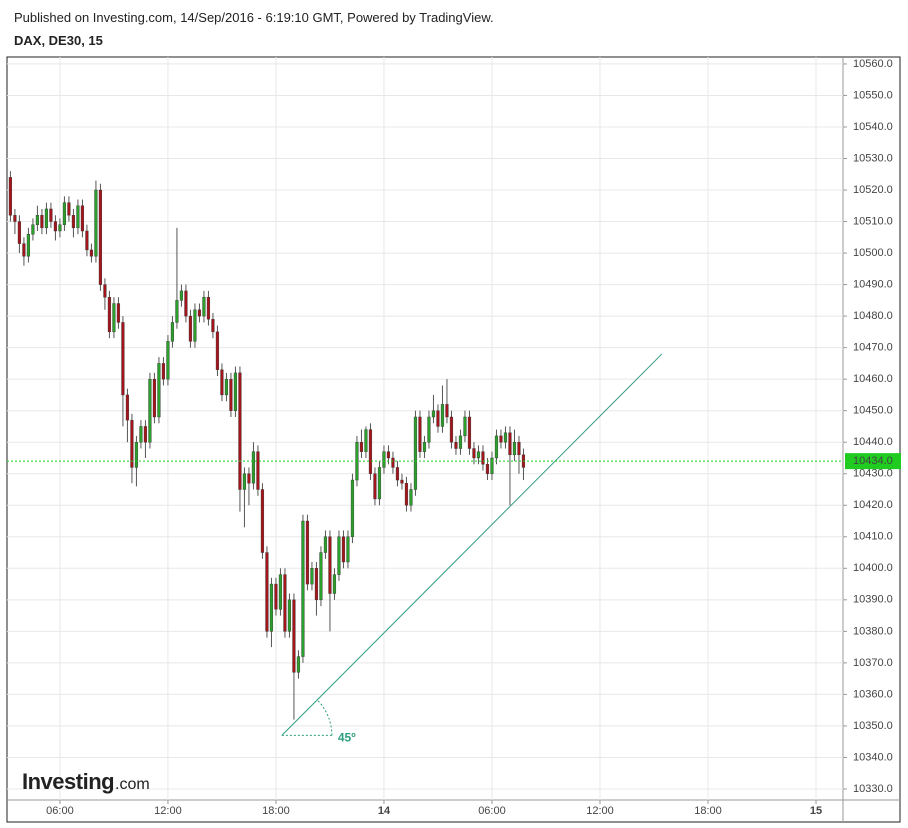 The height and width of the screenshot is (828, 908). Describe the element at coordinates (873, 474) in the screenshot. I see `y-tick-label: 10430.0` at that location.